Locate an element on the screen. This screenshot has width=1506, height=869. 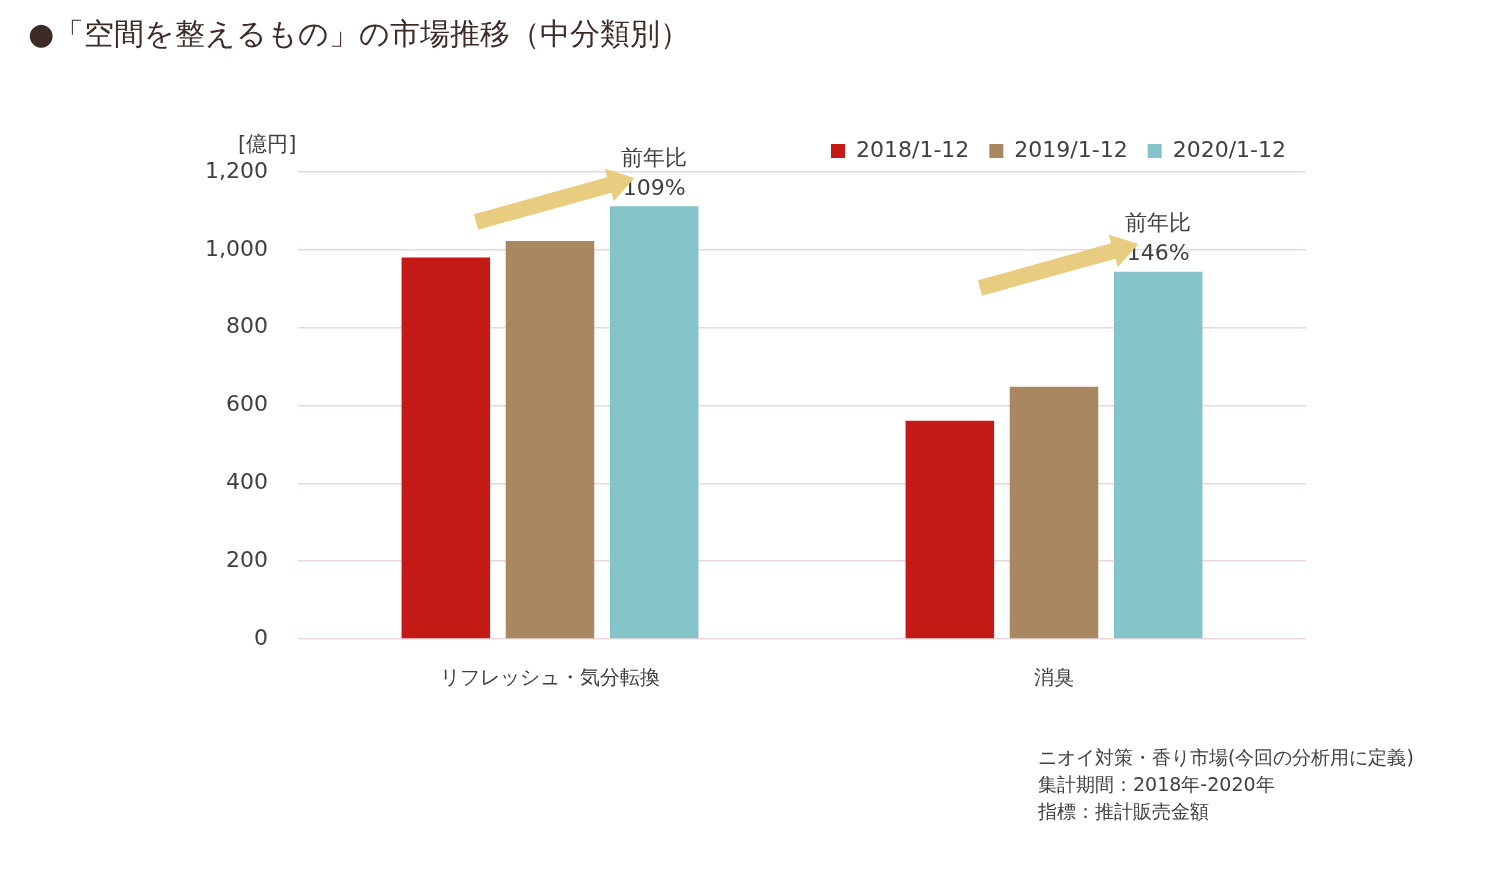
text: 集計期間：2018年-2020年 is located at coordinates (1157, 784).